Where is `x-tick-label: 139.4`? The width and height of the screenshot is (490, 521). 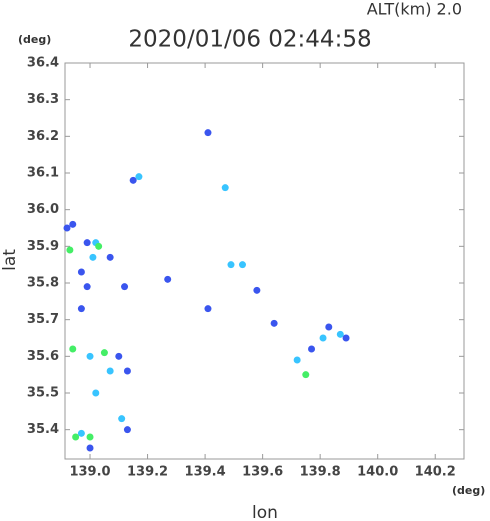 x-tick-label: 139.4 is located at coordinates (205, 472).